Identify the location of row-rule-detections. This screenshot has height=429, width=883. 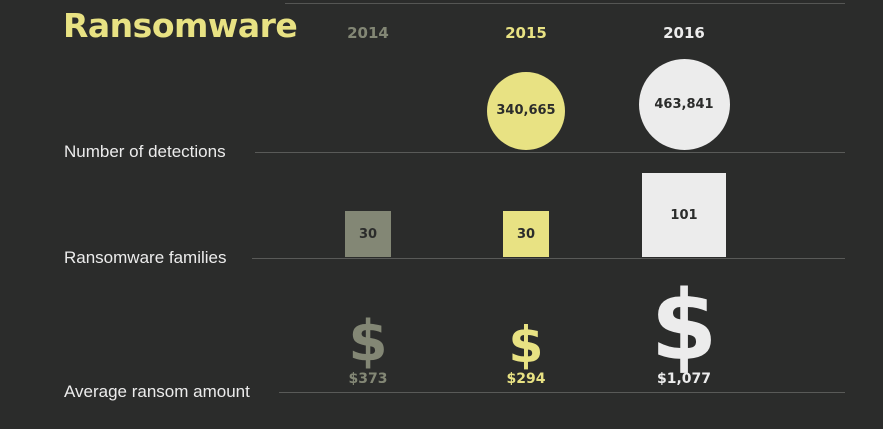
(550, 152).